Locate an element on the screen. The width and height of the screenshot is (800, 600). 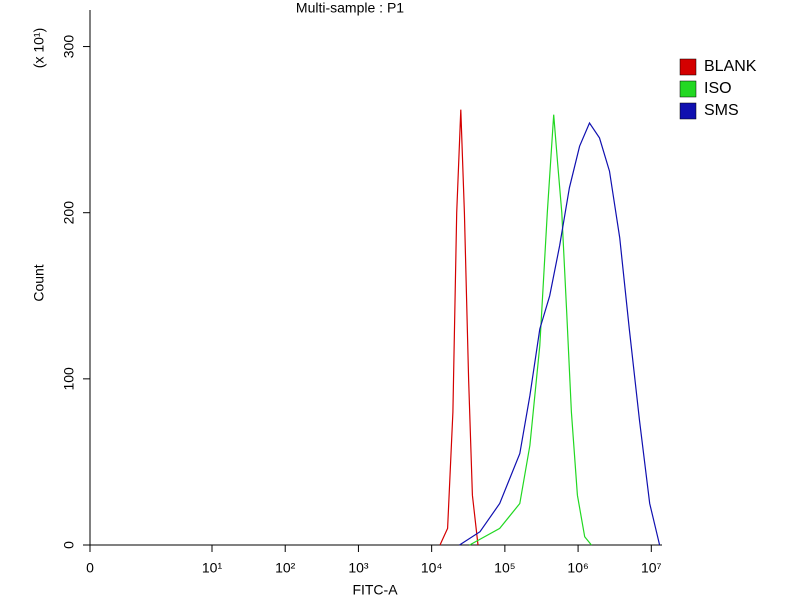
x-tick-label: 10³ is located at coordinates (358, 568).